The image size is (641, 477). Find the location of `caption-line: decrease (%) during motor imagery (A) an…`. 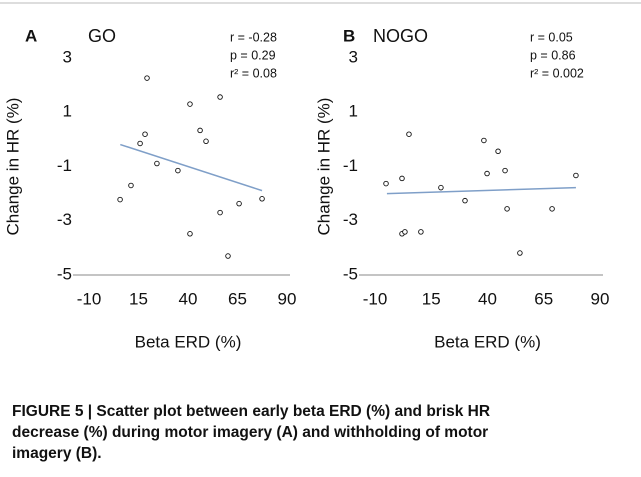

caption-line: decrease (%) during motor imagery (A) an… is located at coordinates (250, 432).